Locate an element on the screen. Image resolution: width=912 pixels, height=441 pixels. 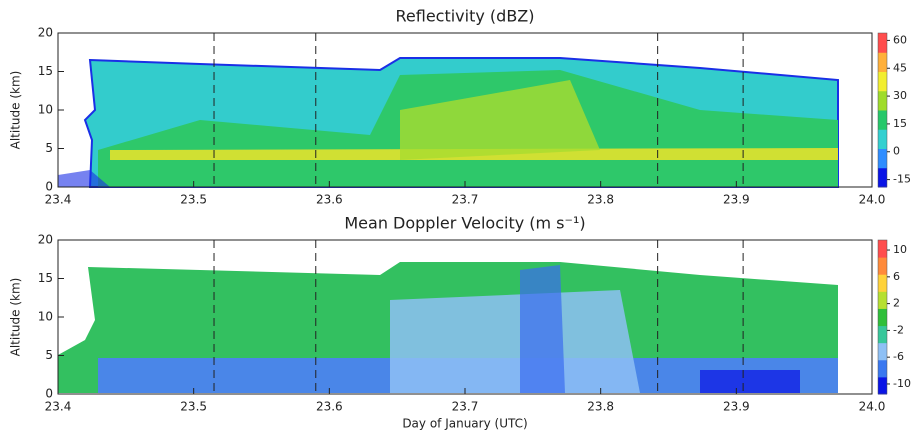
chart-title: Mean Doppler Velocity (m s⁻¹) is located at coordinates (464, 223).